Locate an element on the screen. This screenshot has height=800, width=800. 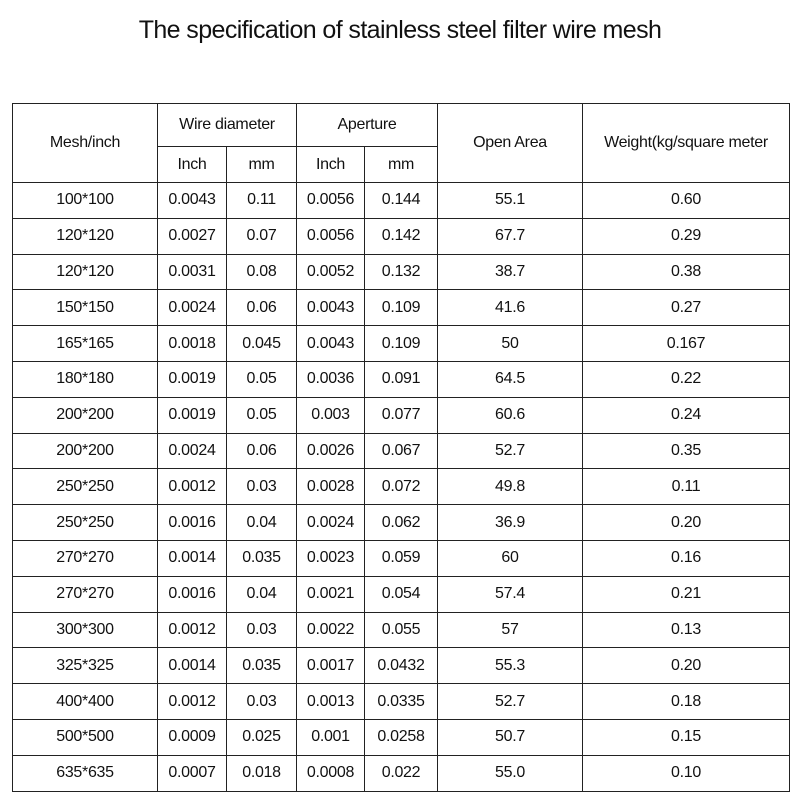
header-cell: Weight(kg/square meter is located at coordinates (686, 143).